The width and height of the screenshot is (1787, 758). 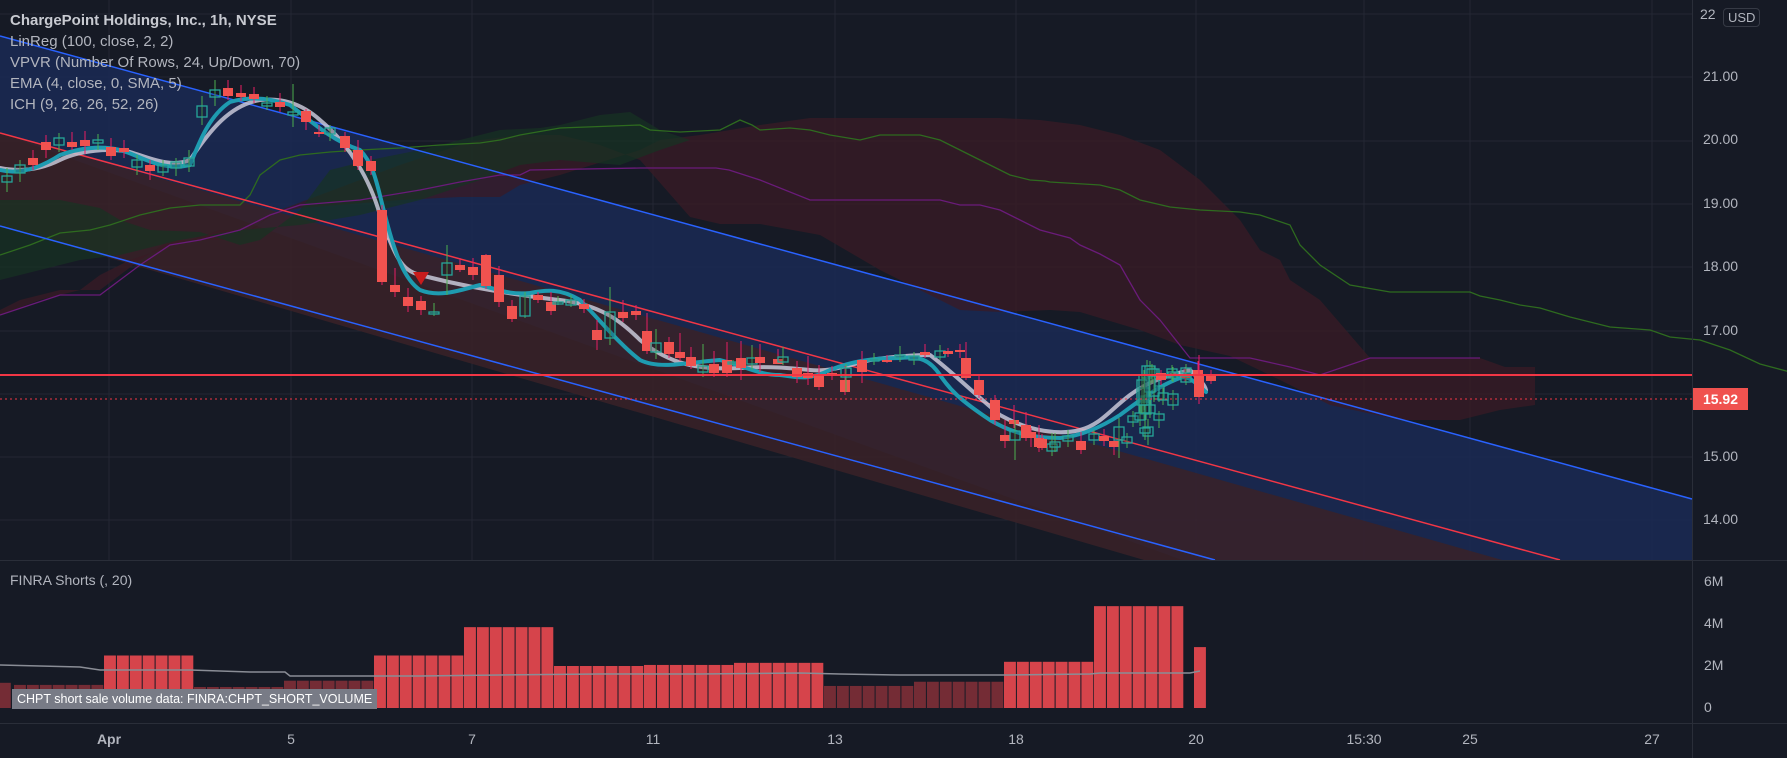 I want to click on time-tick: 5, so click(x=291, y=739).